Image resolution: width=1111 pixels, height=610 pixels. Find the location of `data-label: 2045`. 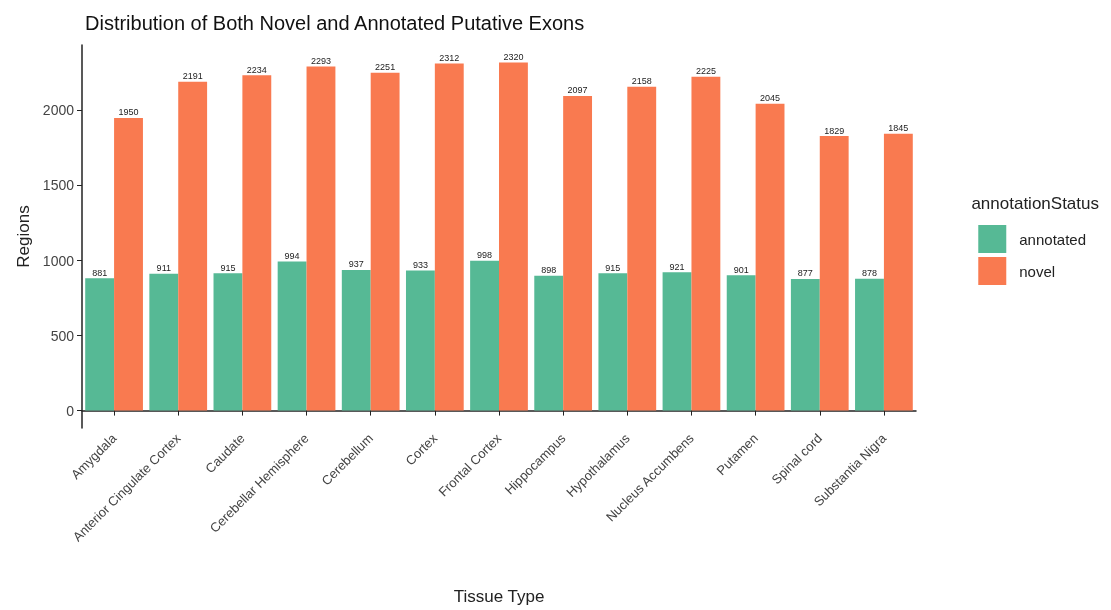

data-label: 2045 is located at coordinates (770, 98).